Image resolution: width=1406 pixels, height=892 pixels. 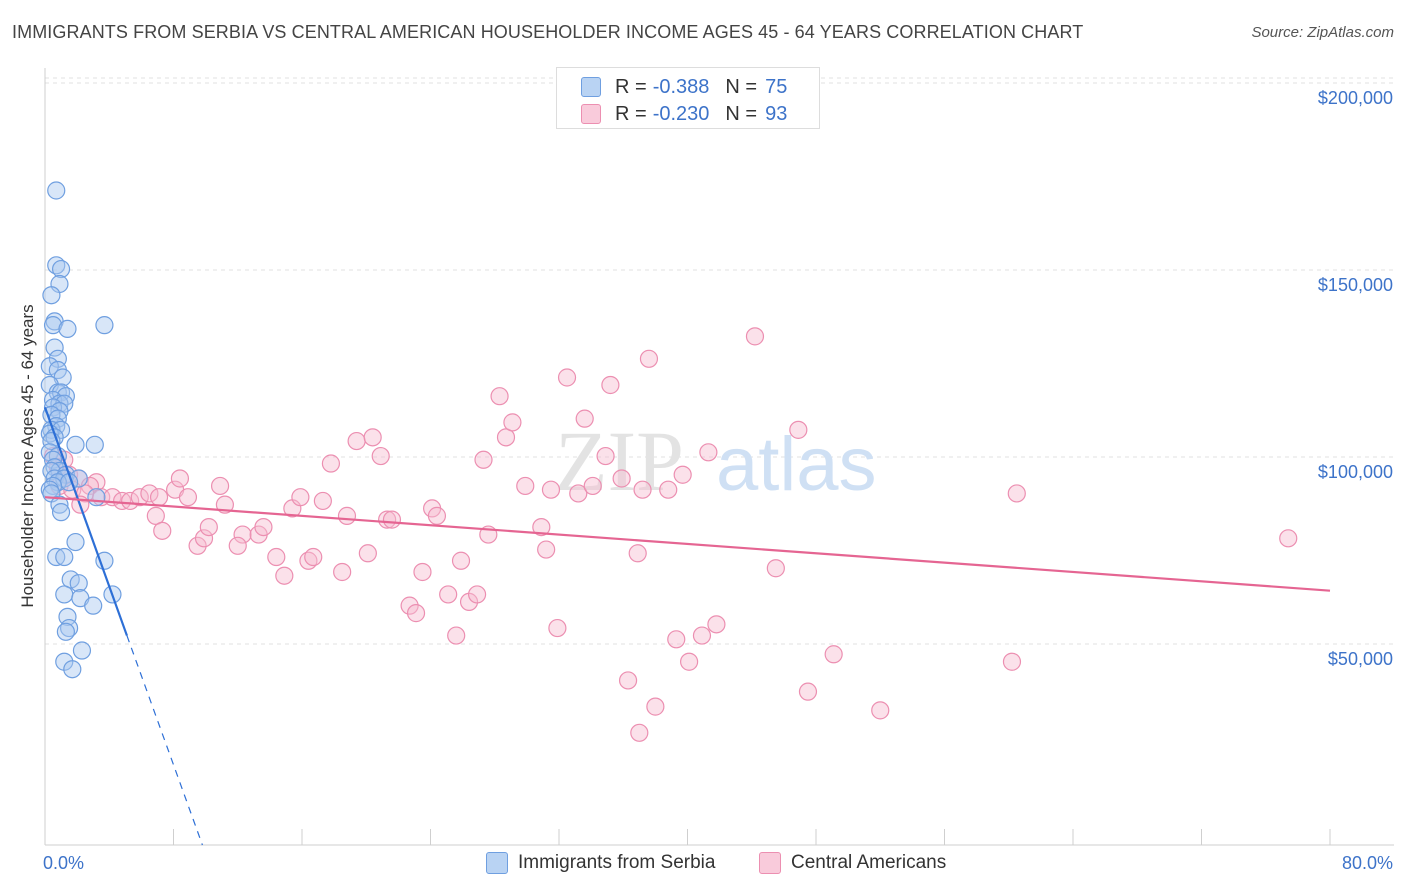 What do you see at coordinates (591, 114) in the screenshot?
I see `central-swatch` at bounding box center [591, 114].